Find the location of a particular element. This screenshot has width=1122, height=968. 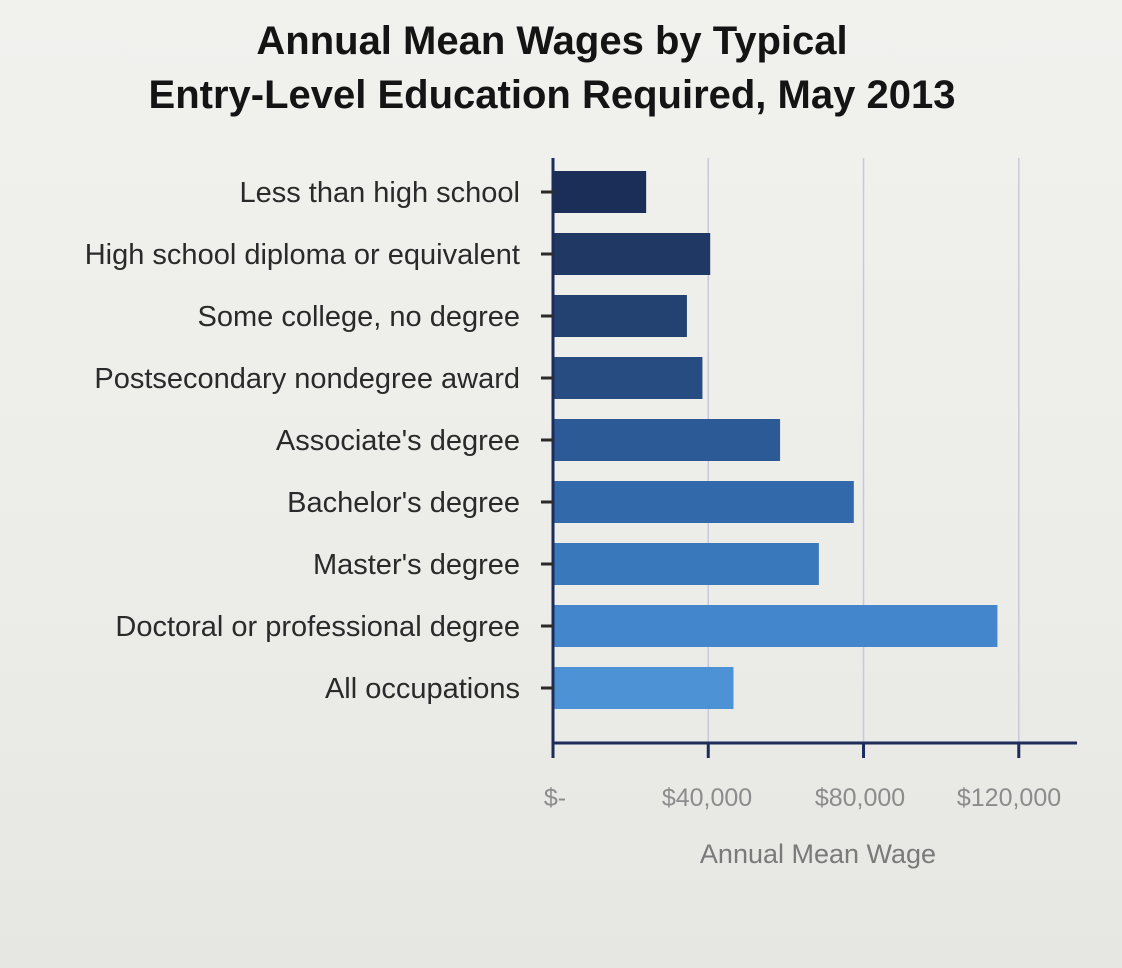

category-label-7: Master's degree is located at coordinates (416, 565).